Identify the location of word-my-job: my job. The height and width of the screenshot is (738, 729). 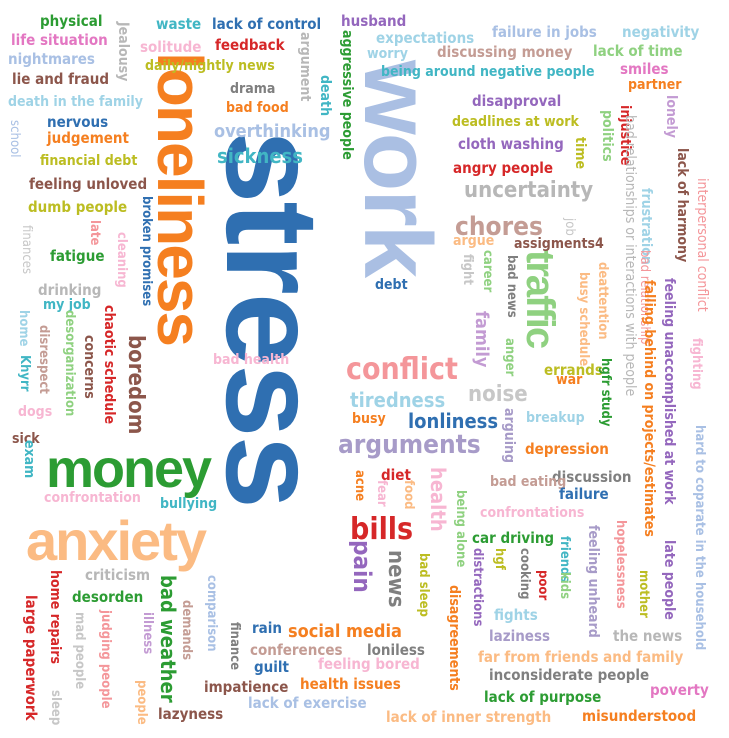
(67, 305).